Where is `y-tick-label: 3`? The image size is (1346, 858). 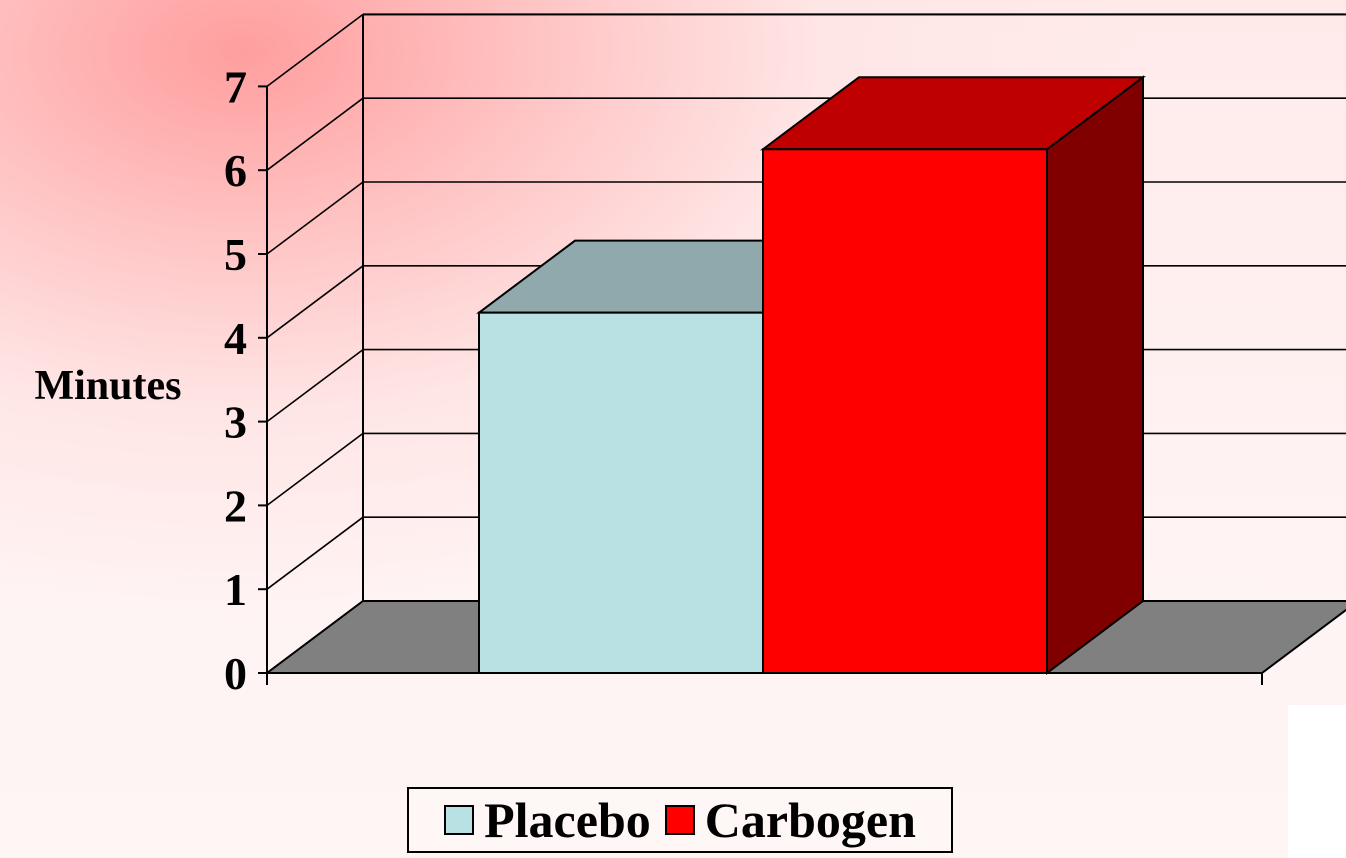
y-tick-label: 3 is located at coordinates (235, 422).